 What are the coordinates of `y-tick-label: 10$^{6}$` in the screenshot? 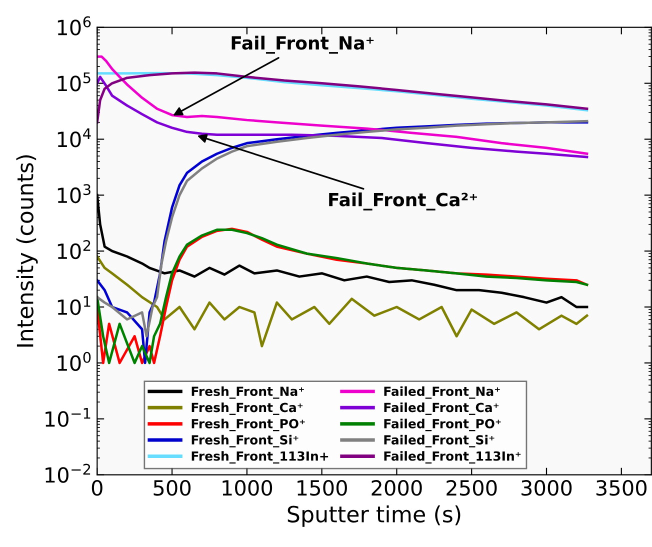 It's located at (74, 26).